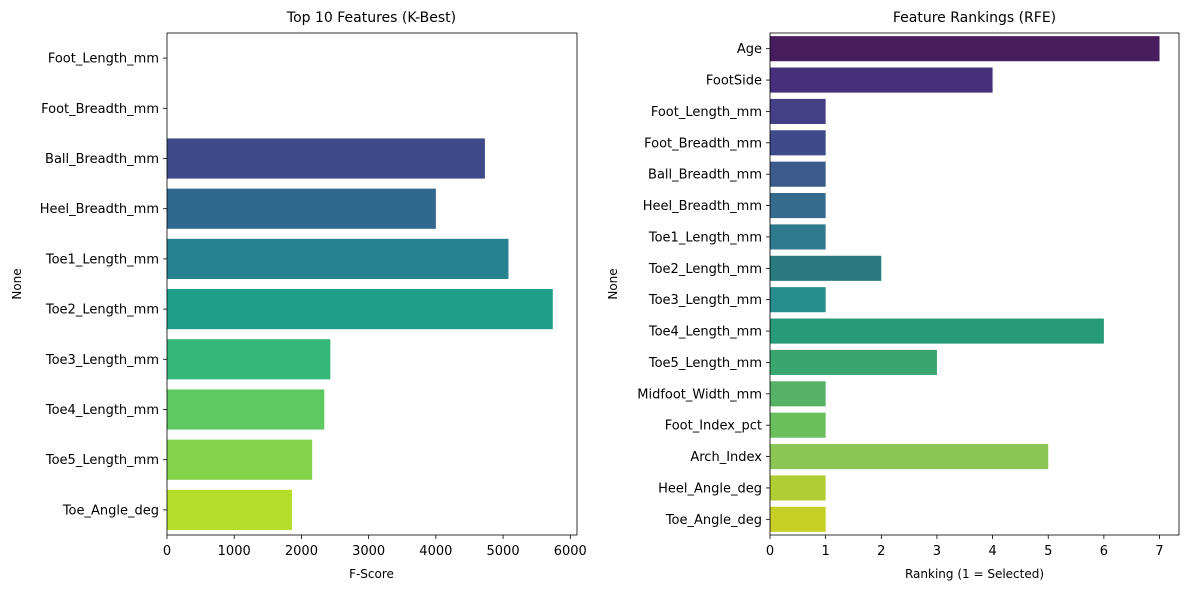 The image size is (1189, 594). I want to click on bar-midfoot-width-mm, so click(798, 394).